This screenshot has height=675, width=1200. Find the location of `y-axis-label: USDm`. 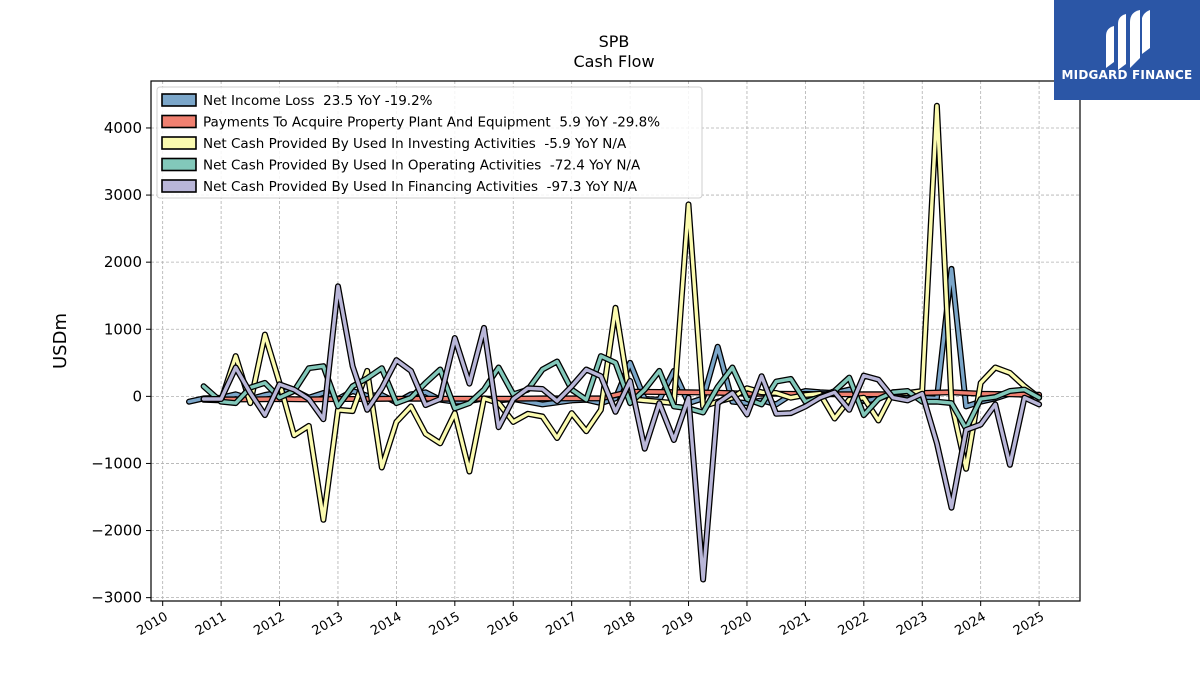

y-axis-label: USDm is located at coordinates (60, 341).